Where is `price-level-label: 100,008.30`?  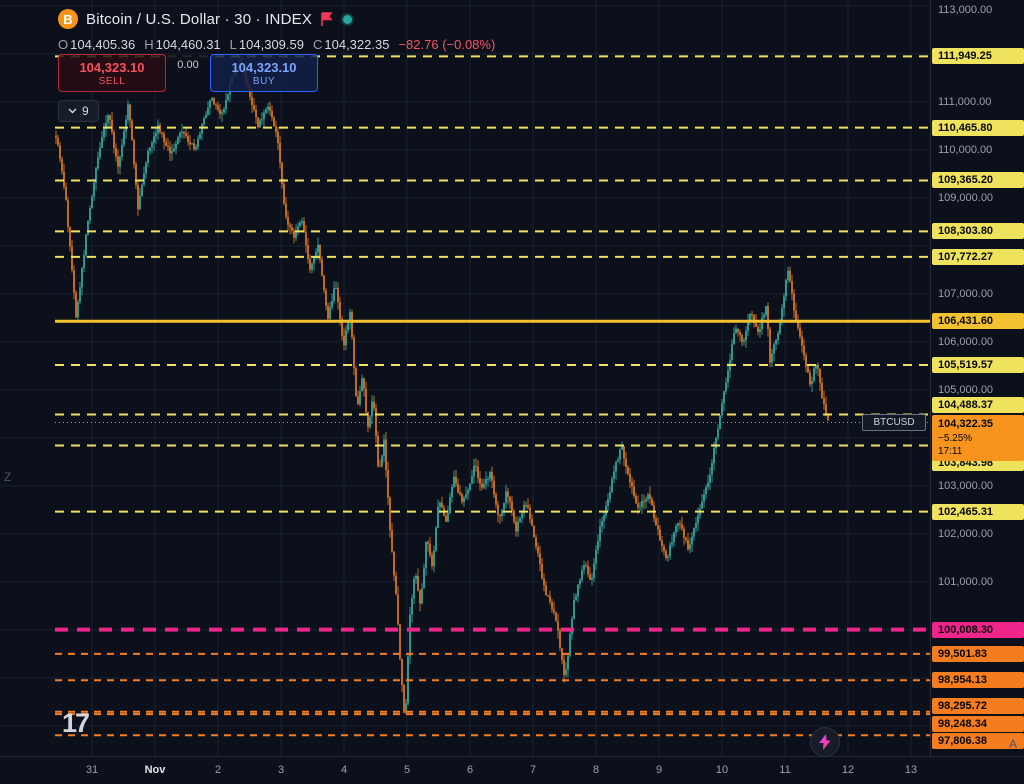
price-level-label: 100,008.30 is located at coordinates (978, 629).